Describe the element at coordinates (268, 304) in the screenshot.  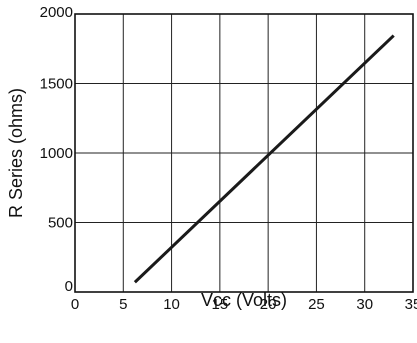
I see `x-tick-label: 20` at that location.